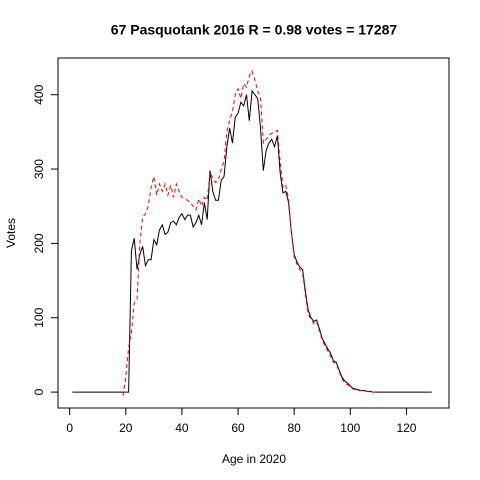 The image size is (480, 480). What do you see at coordinates (39, 317) in the screenshot?
I see `y-tick-label: 100` at bounding box center [39, 317].